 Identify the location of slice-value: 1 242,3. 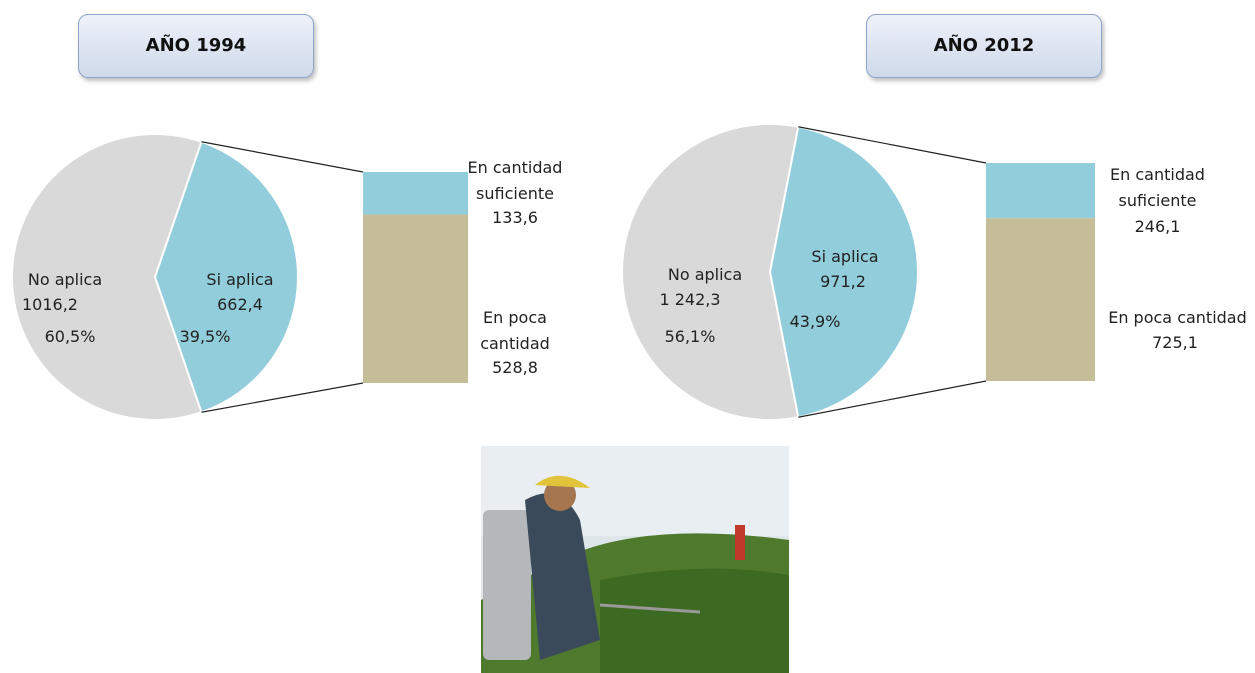
(690, 299).